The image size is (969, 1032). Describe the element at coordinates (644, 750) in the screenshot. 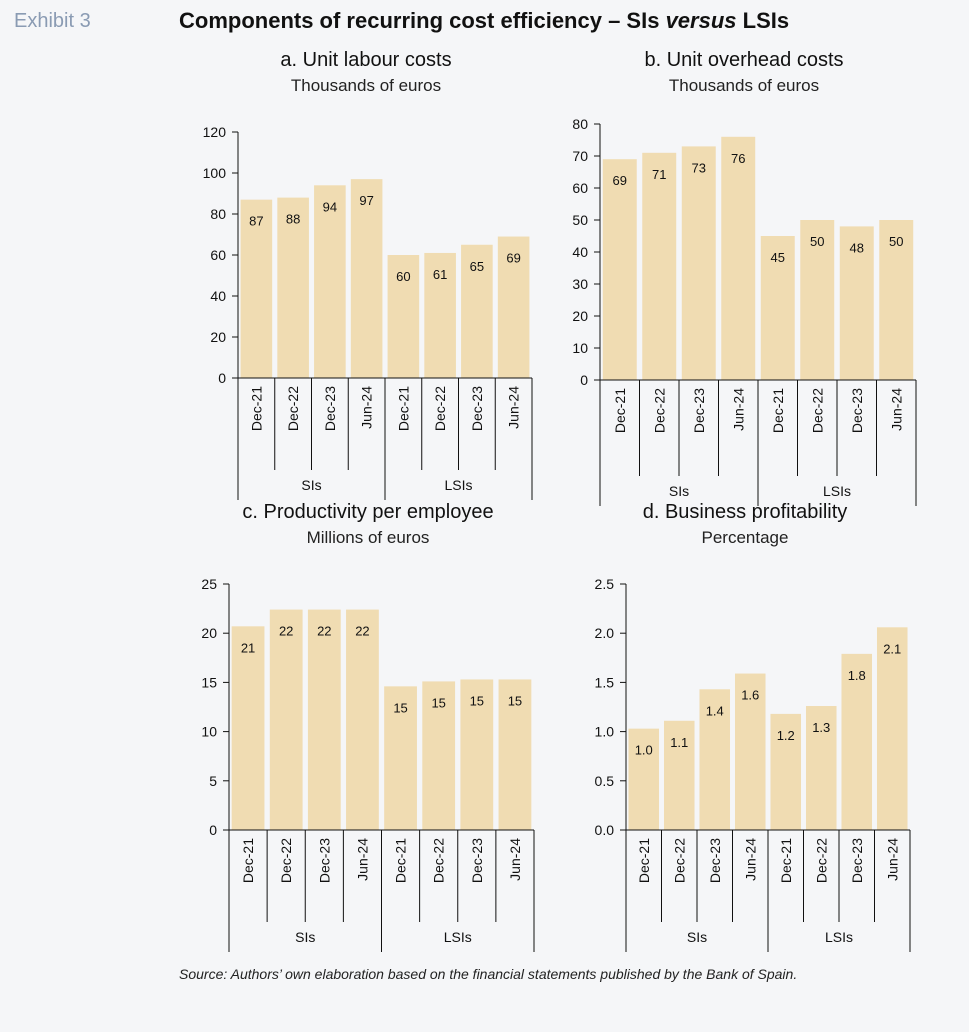

I see `data-label: 1.0` at that location.